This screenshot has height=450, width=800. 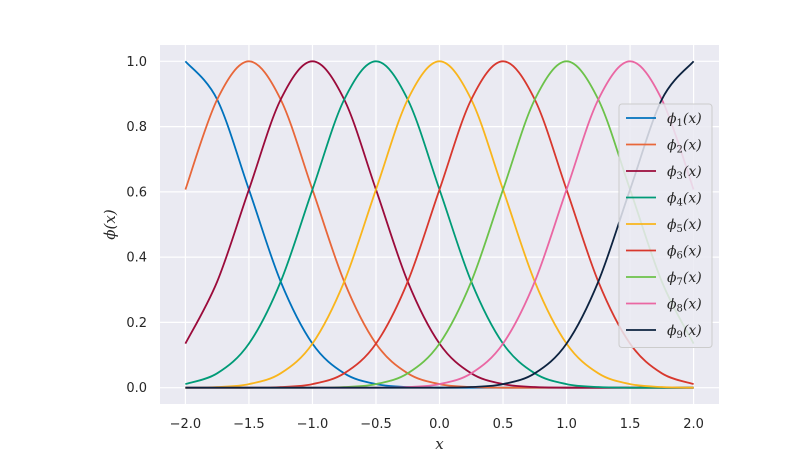 What do you see at coordinates (630, 424) in the screenshot?
I see `x-tick-label-7: 1.5` at bounding box center [630, 424].